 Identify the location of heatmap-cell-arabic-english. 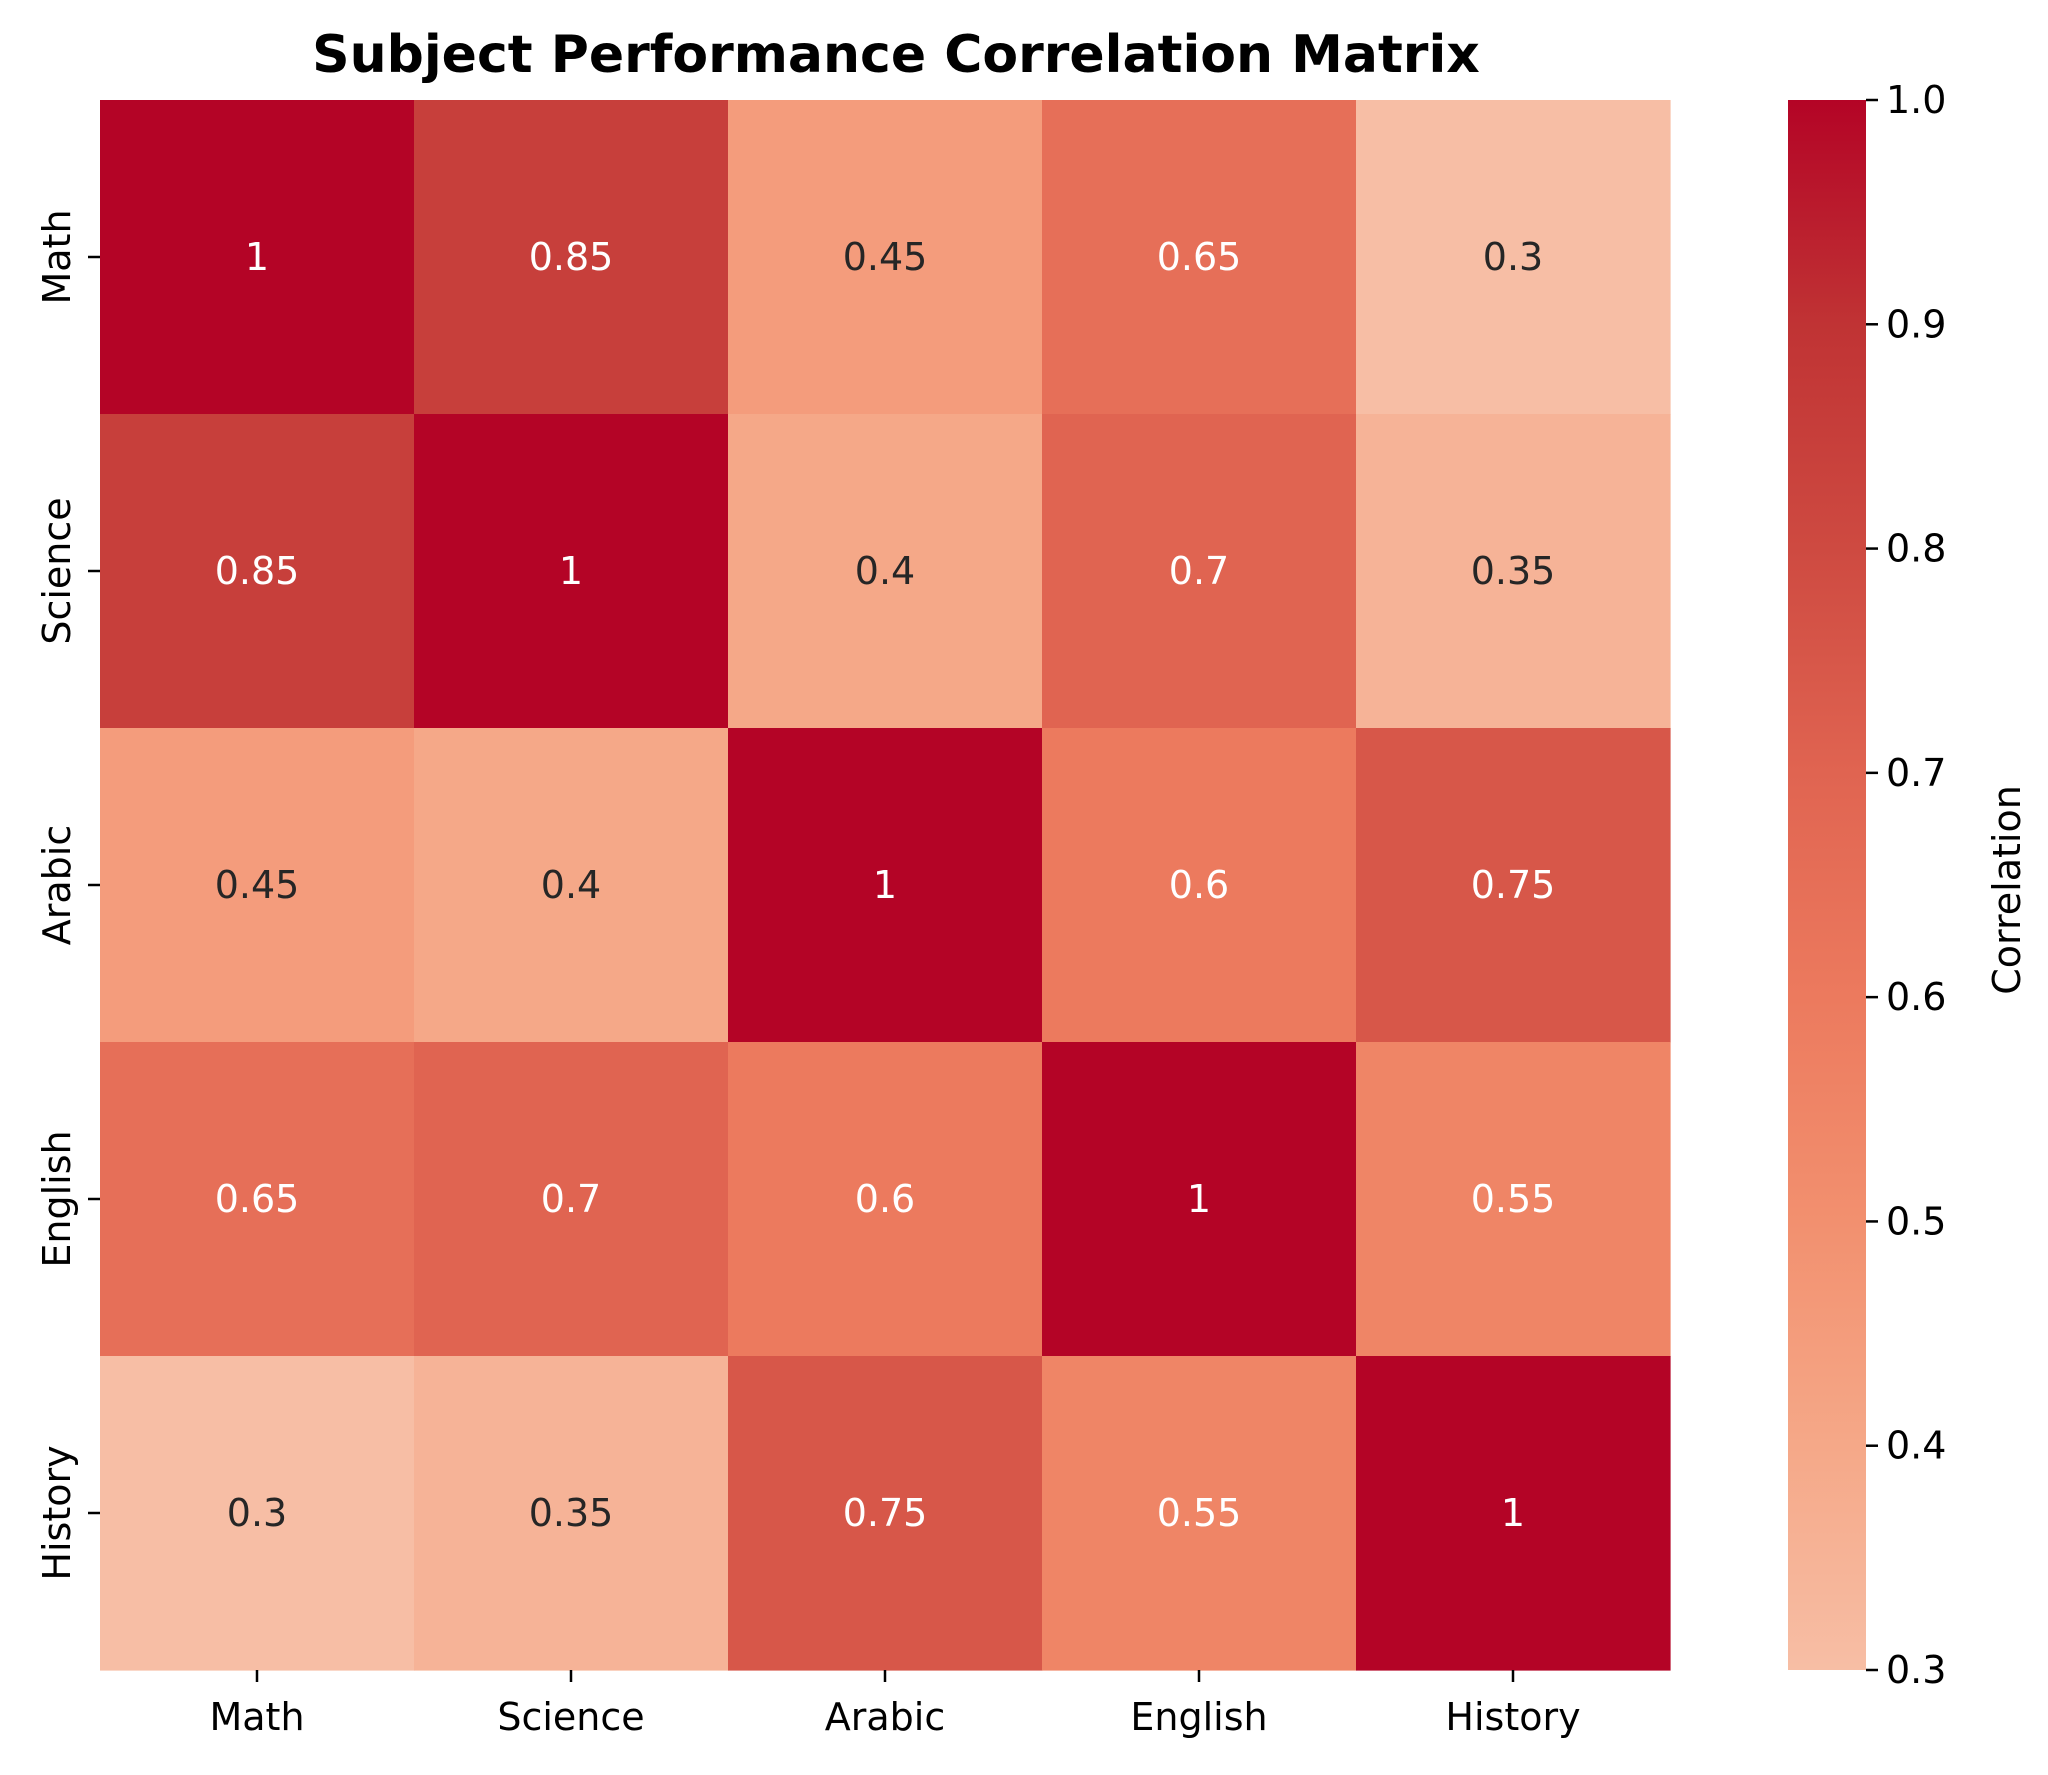
(1199, 885).